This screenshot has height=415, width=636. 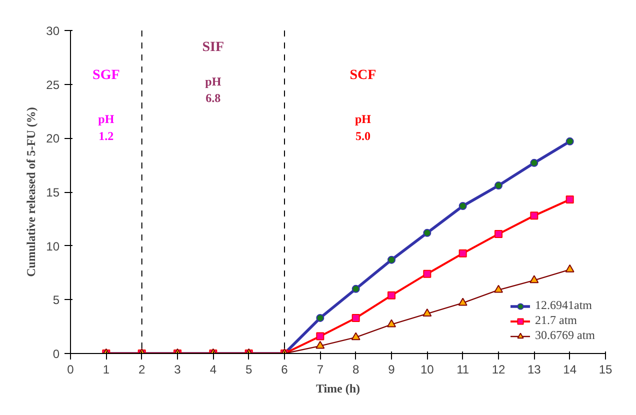 What do you see at coordinates (53, 31) in the screenshot?
I see `y-tick-label: 30` at bounding box center [53, 31].